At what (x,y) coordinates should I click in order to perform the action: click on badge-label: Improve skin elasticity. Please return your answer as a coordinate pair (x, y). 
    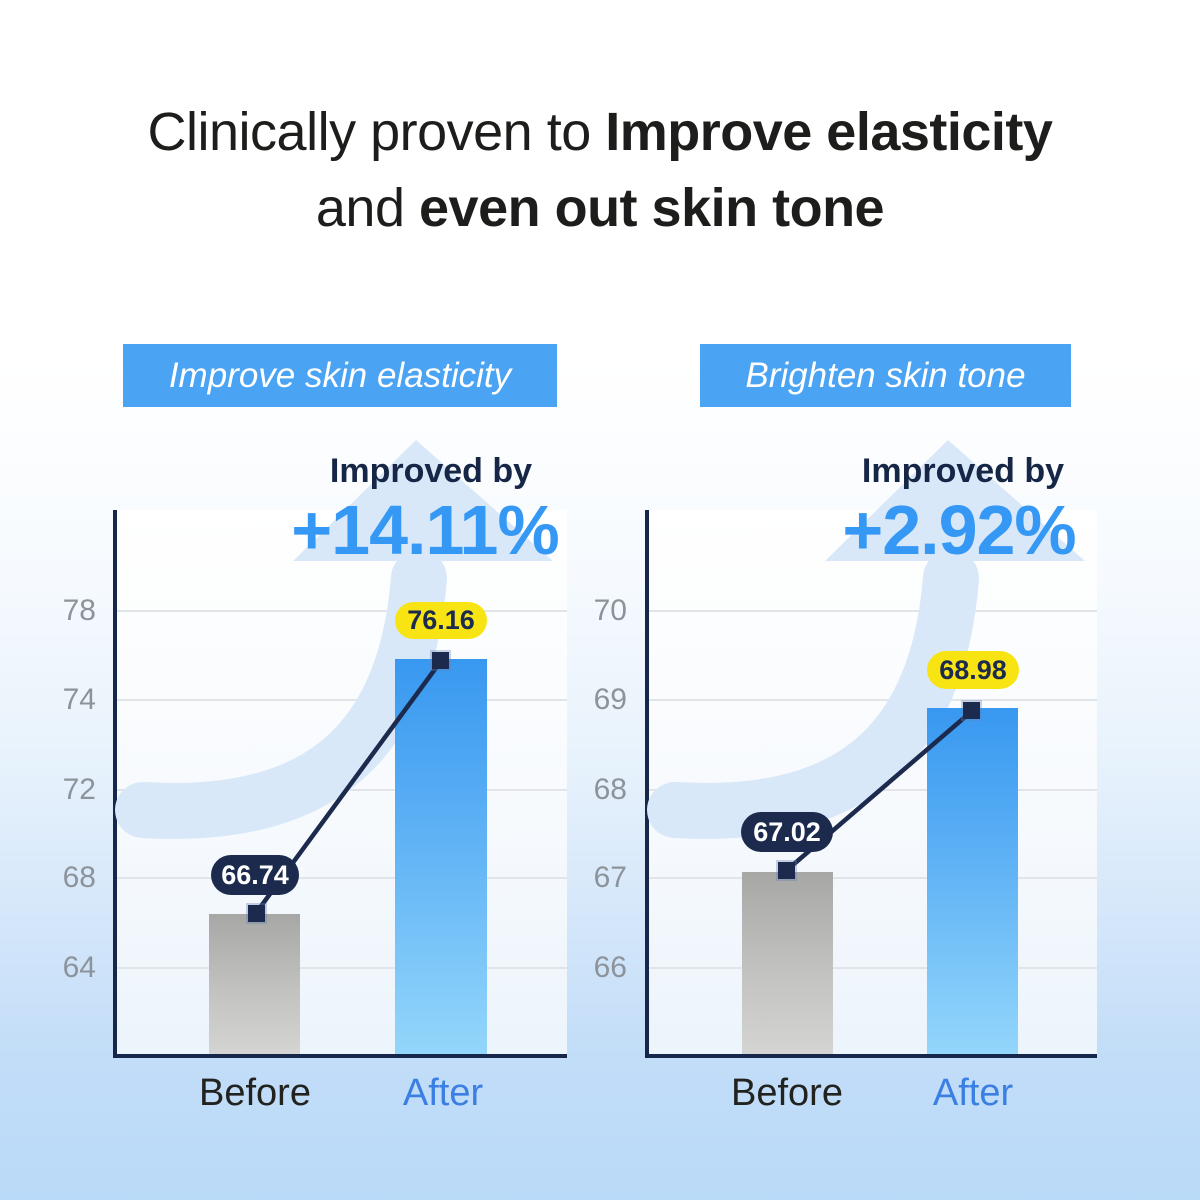
    Looking at the image, I should click on (340, 375).